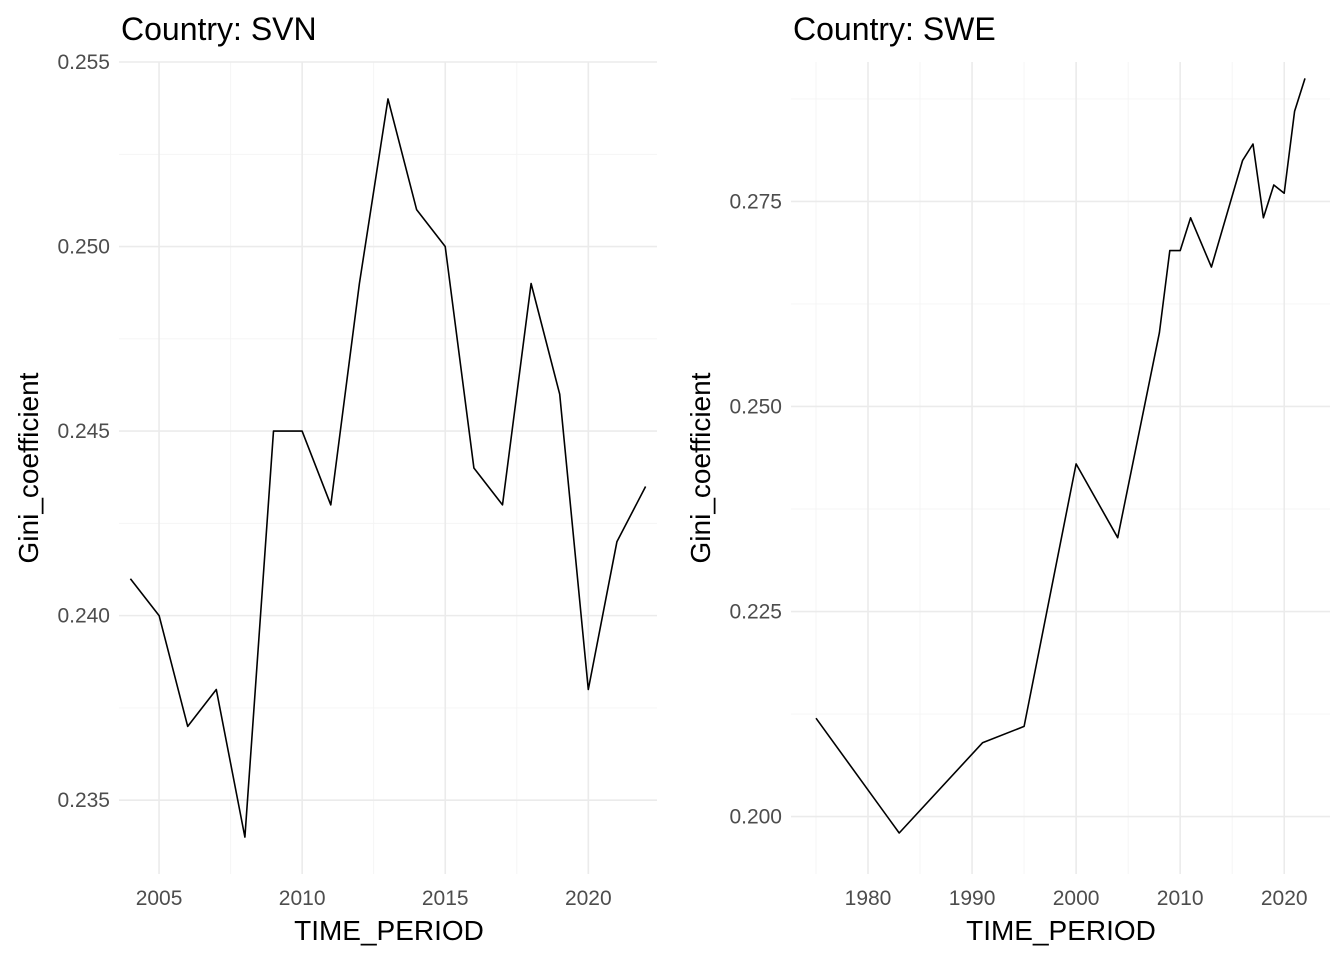 This screenshot has width=1344, height=960. I want to click on x-tick-label: 2015, so click(445, 898).